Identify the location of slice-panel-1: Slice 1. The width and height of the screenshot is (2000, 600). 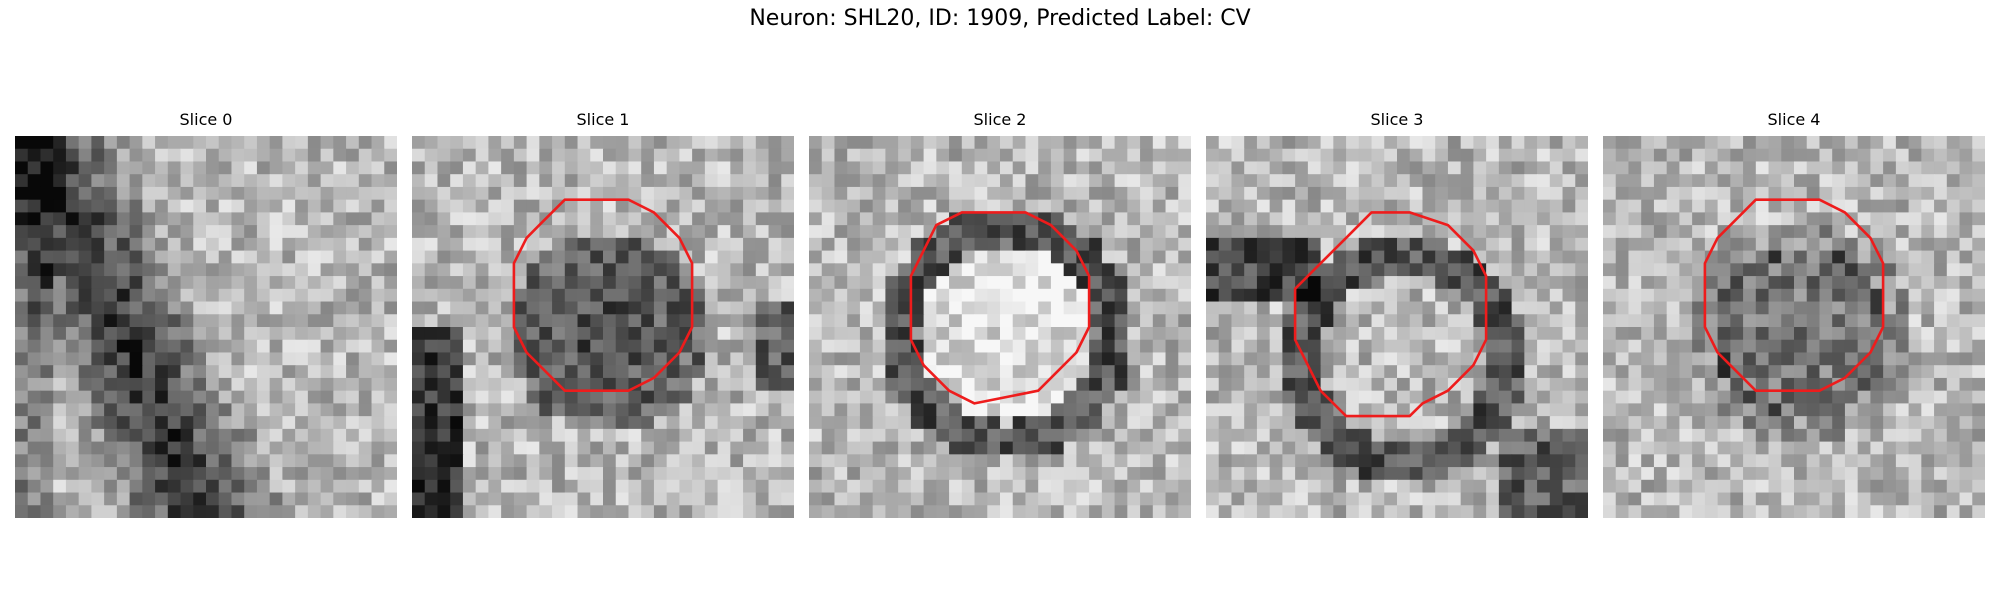
(603, 313).